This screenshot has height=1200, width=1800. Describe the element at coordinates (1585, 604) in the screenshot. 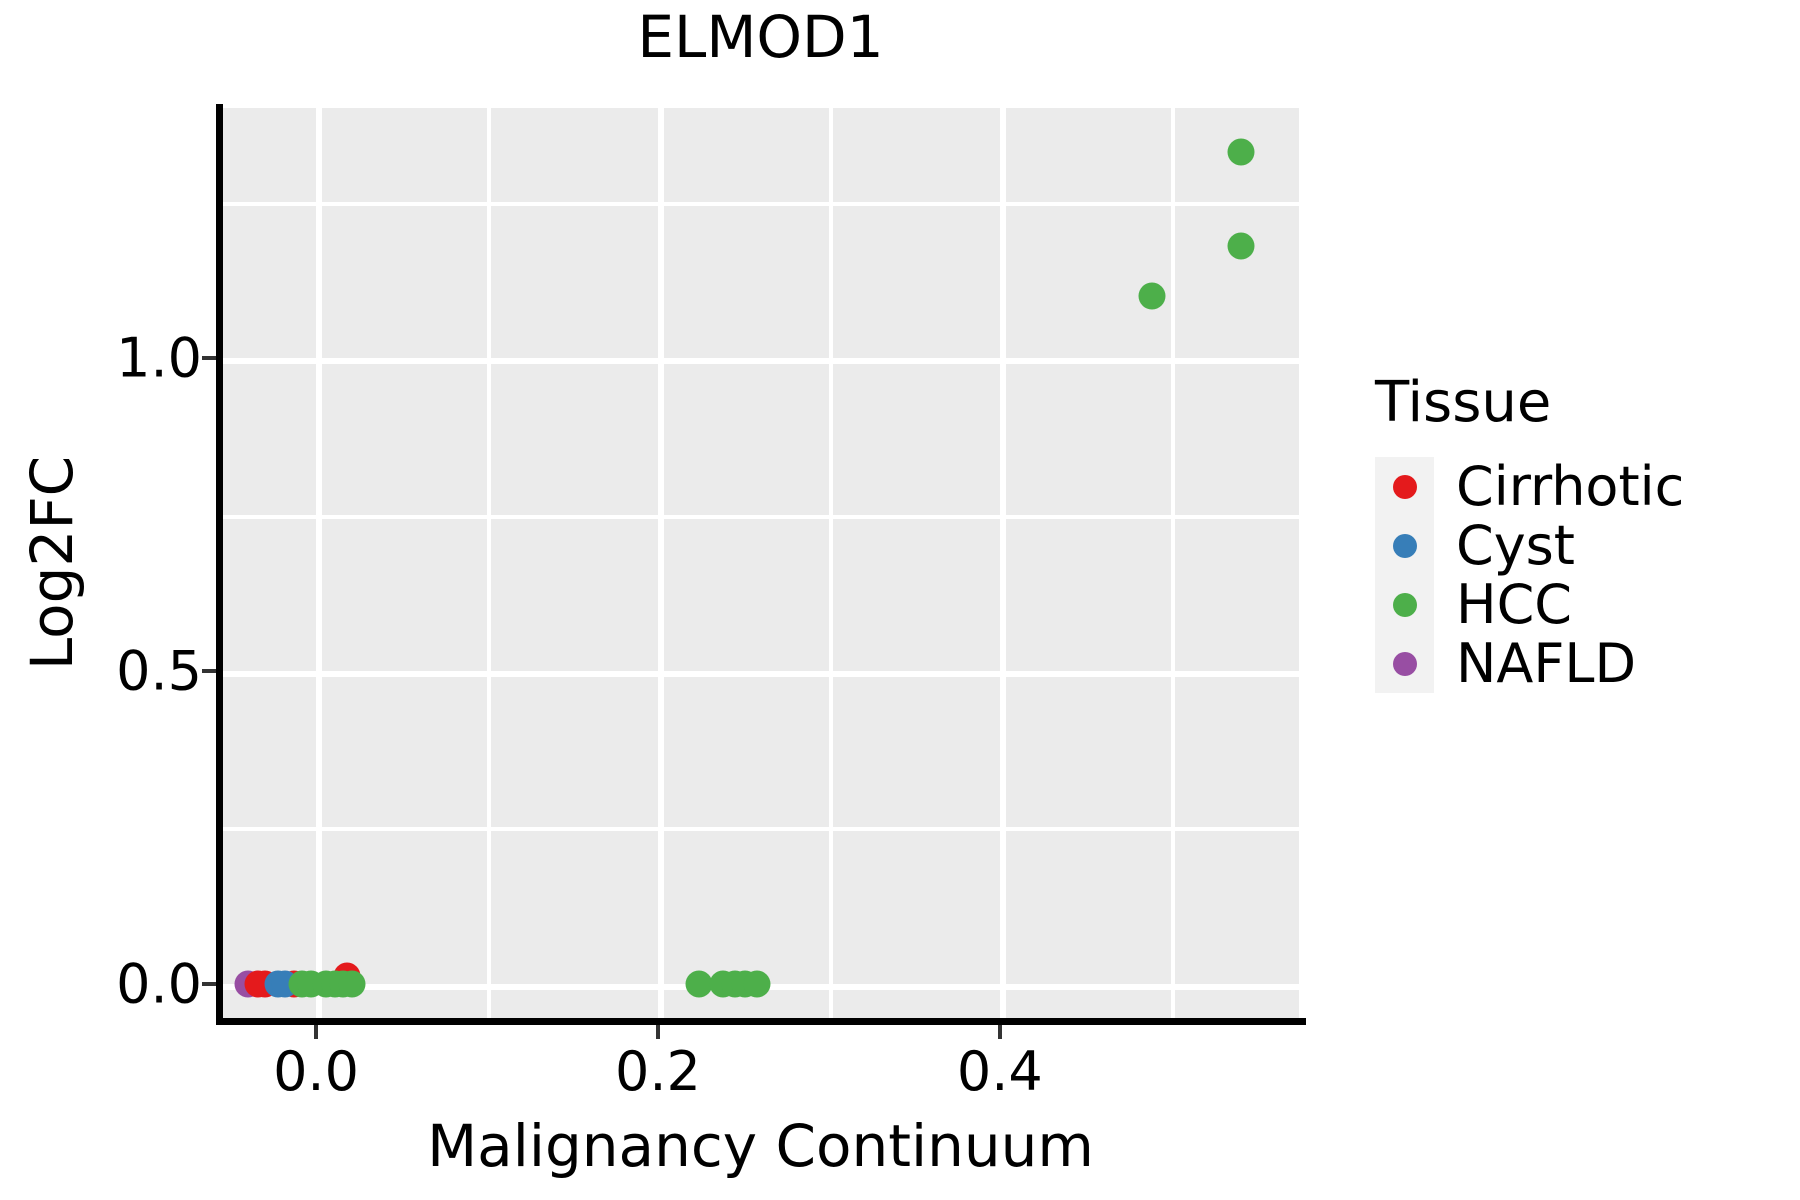

I see `legend-item-hcc: HCC` at that location.